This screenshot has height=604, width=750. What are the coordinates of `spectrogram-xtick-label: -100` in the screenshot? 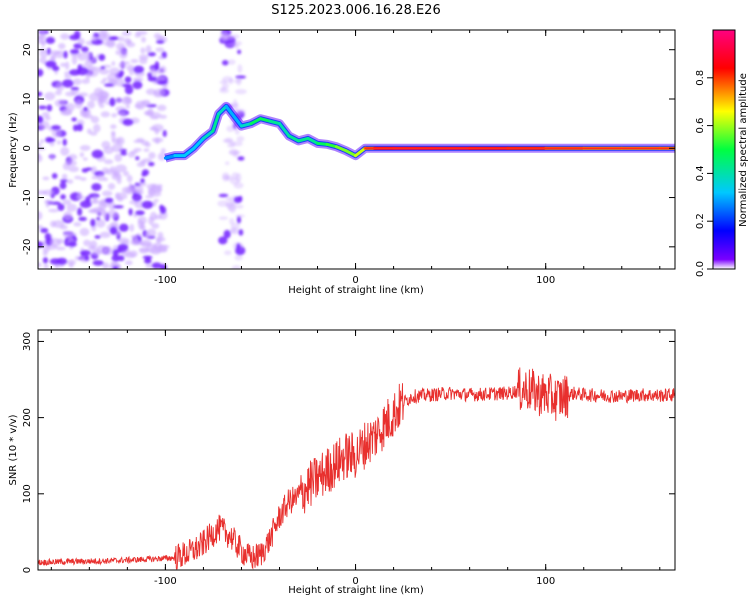 It's located at (165, 280).